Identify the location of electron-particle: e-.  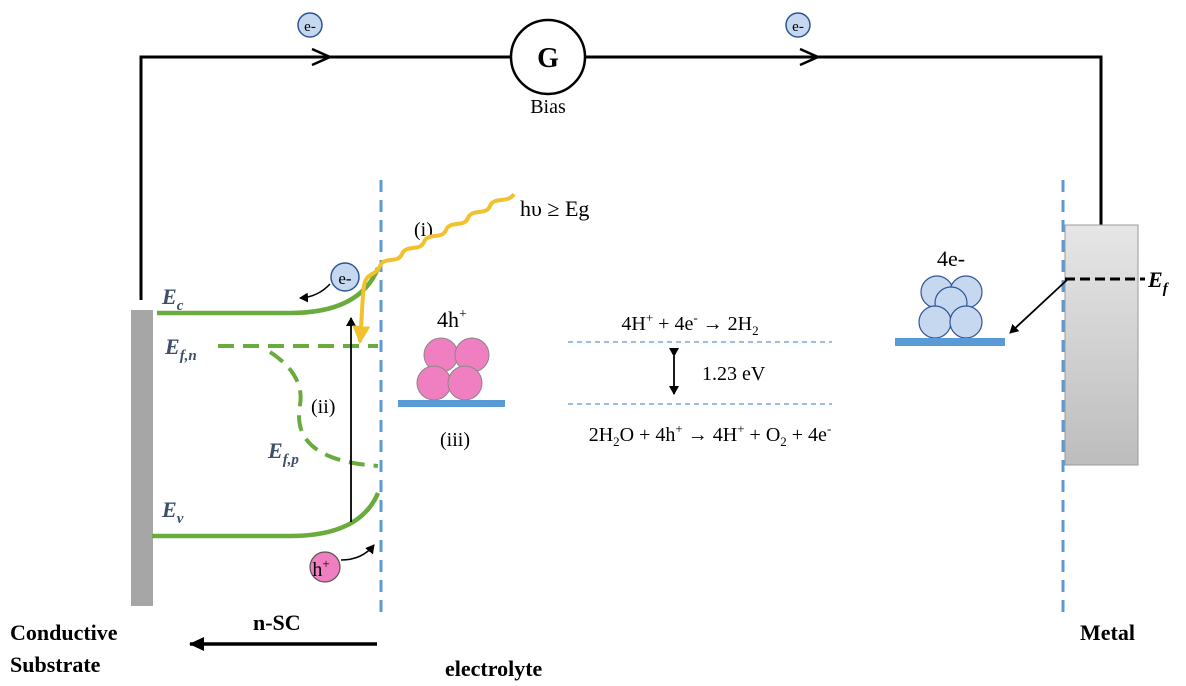
(345, 277).